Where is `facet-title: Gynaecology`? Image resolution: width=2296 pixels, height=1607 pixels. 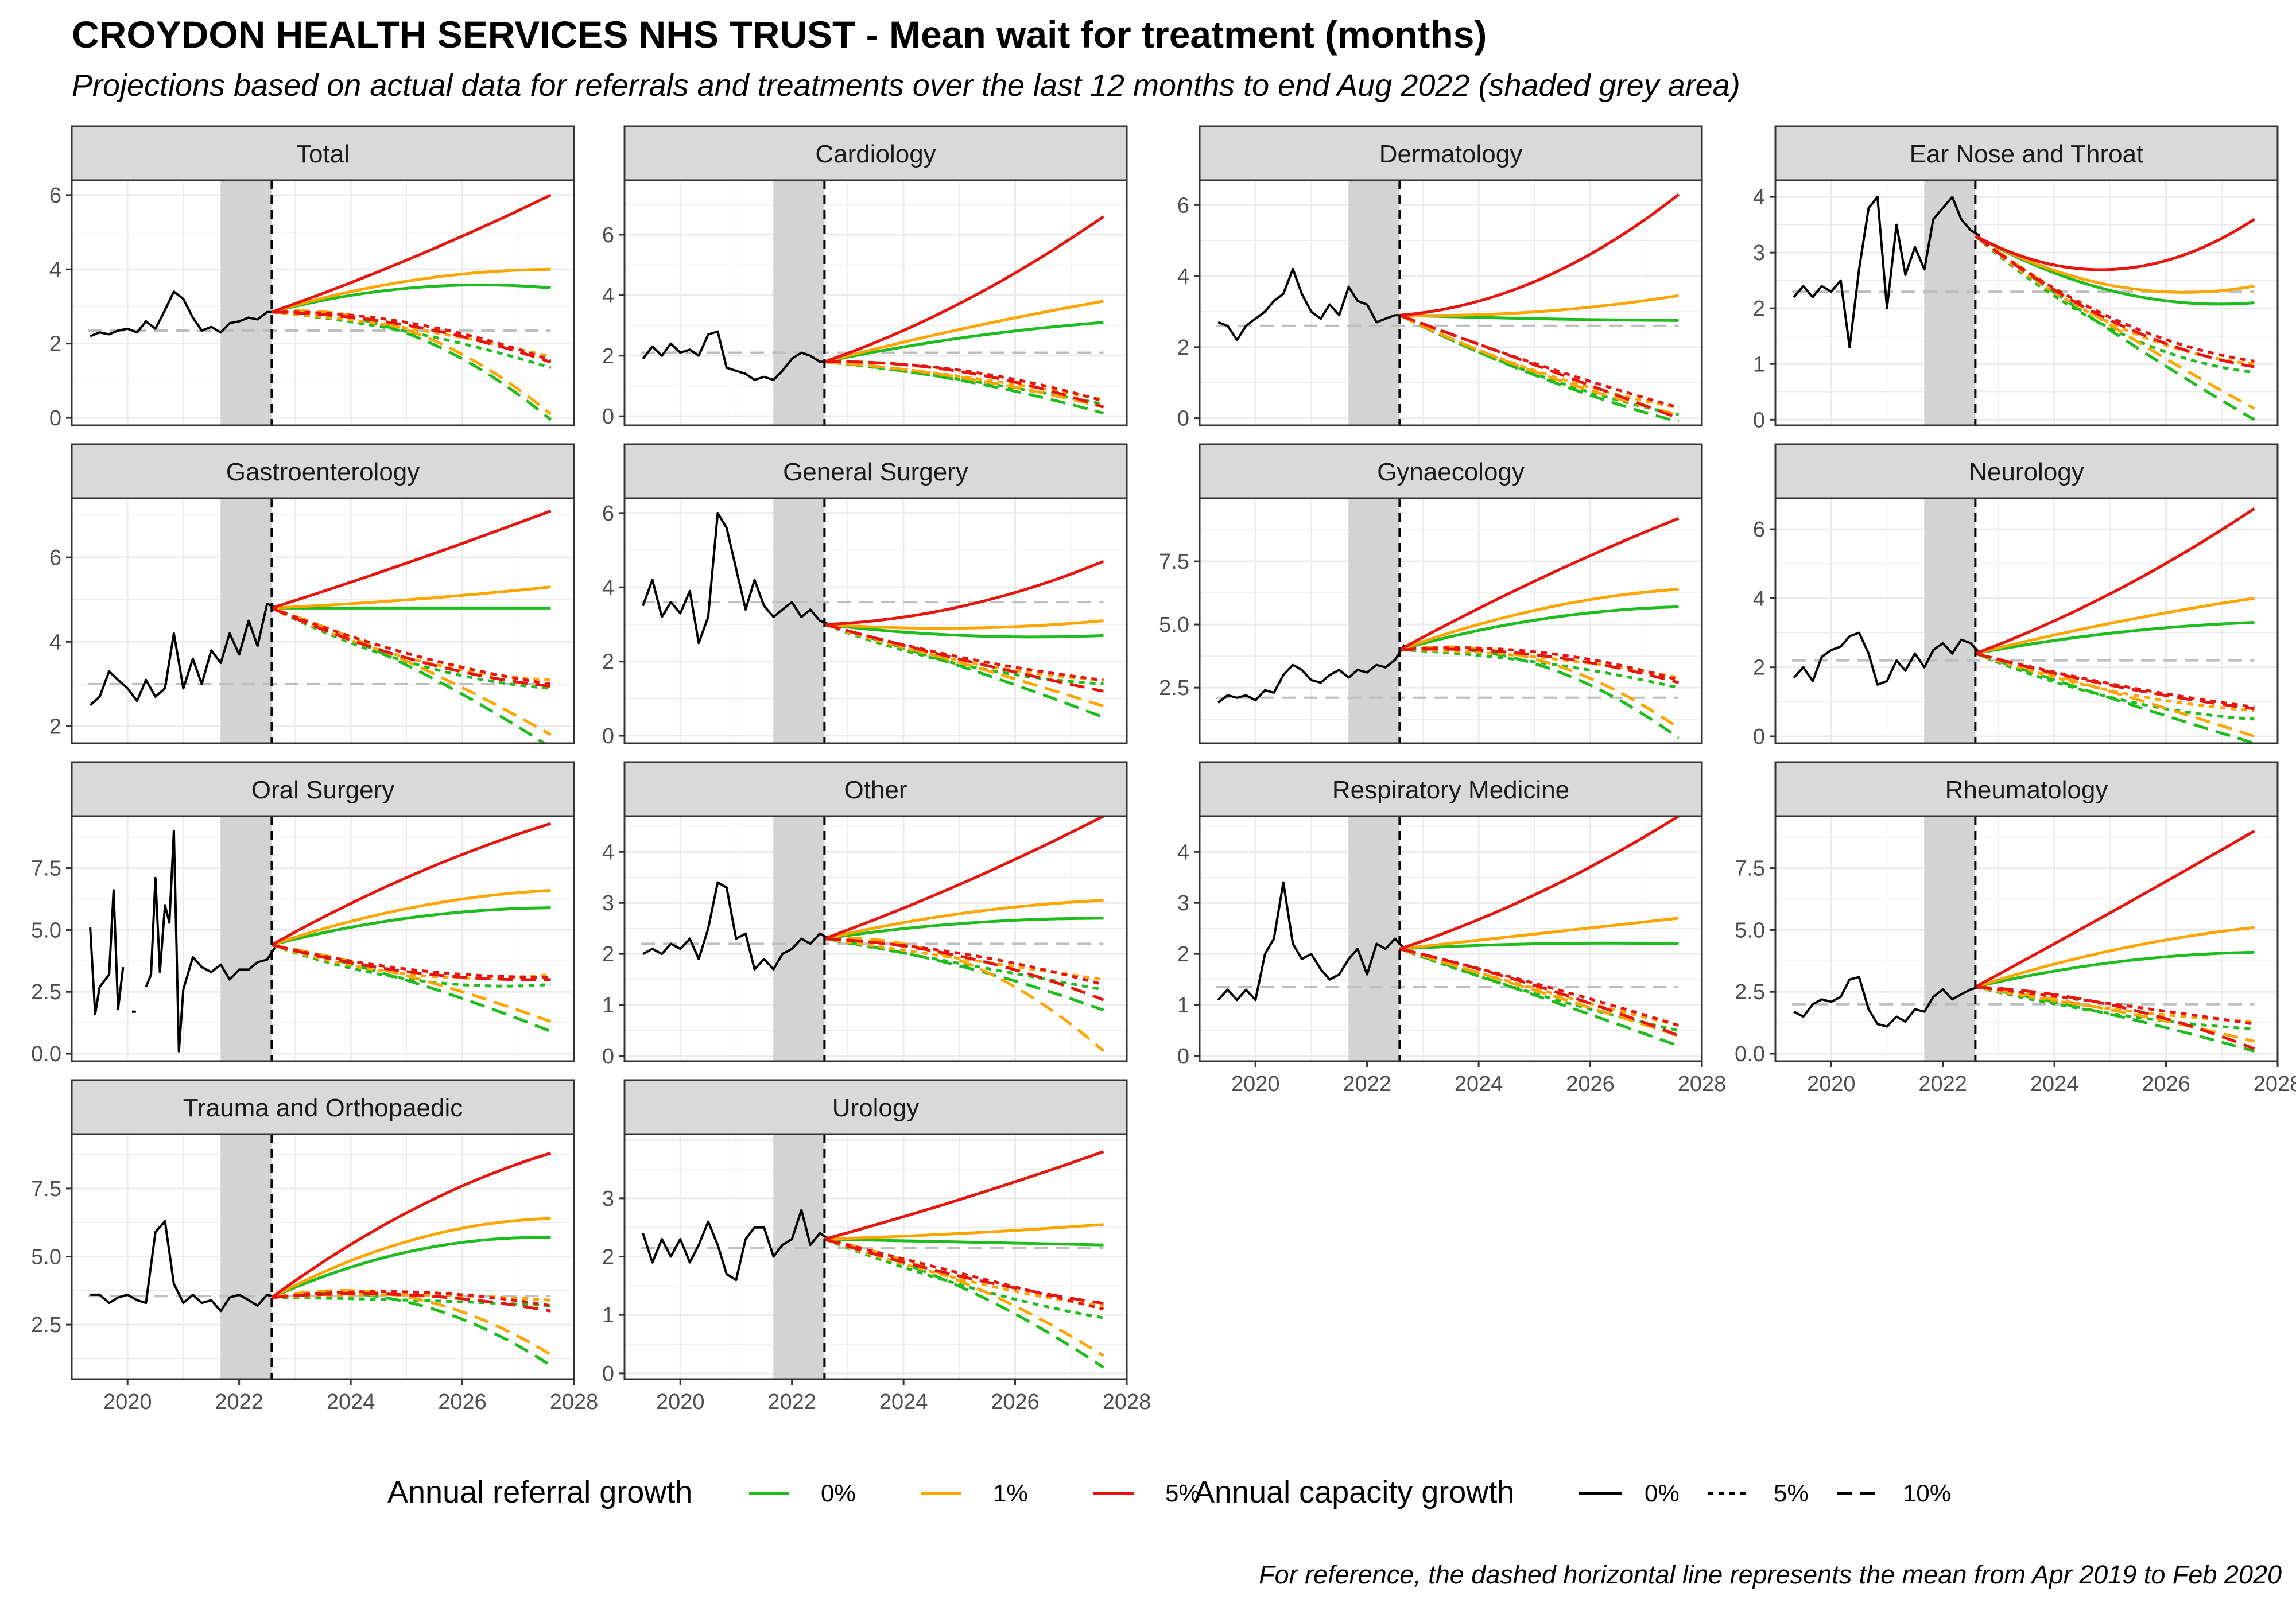
facet-title: Gynaecology is located at coordinates (1451, 472).